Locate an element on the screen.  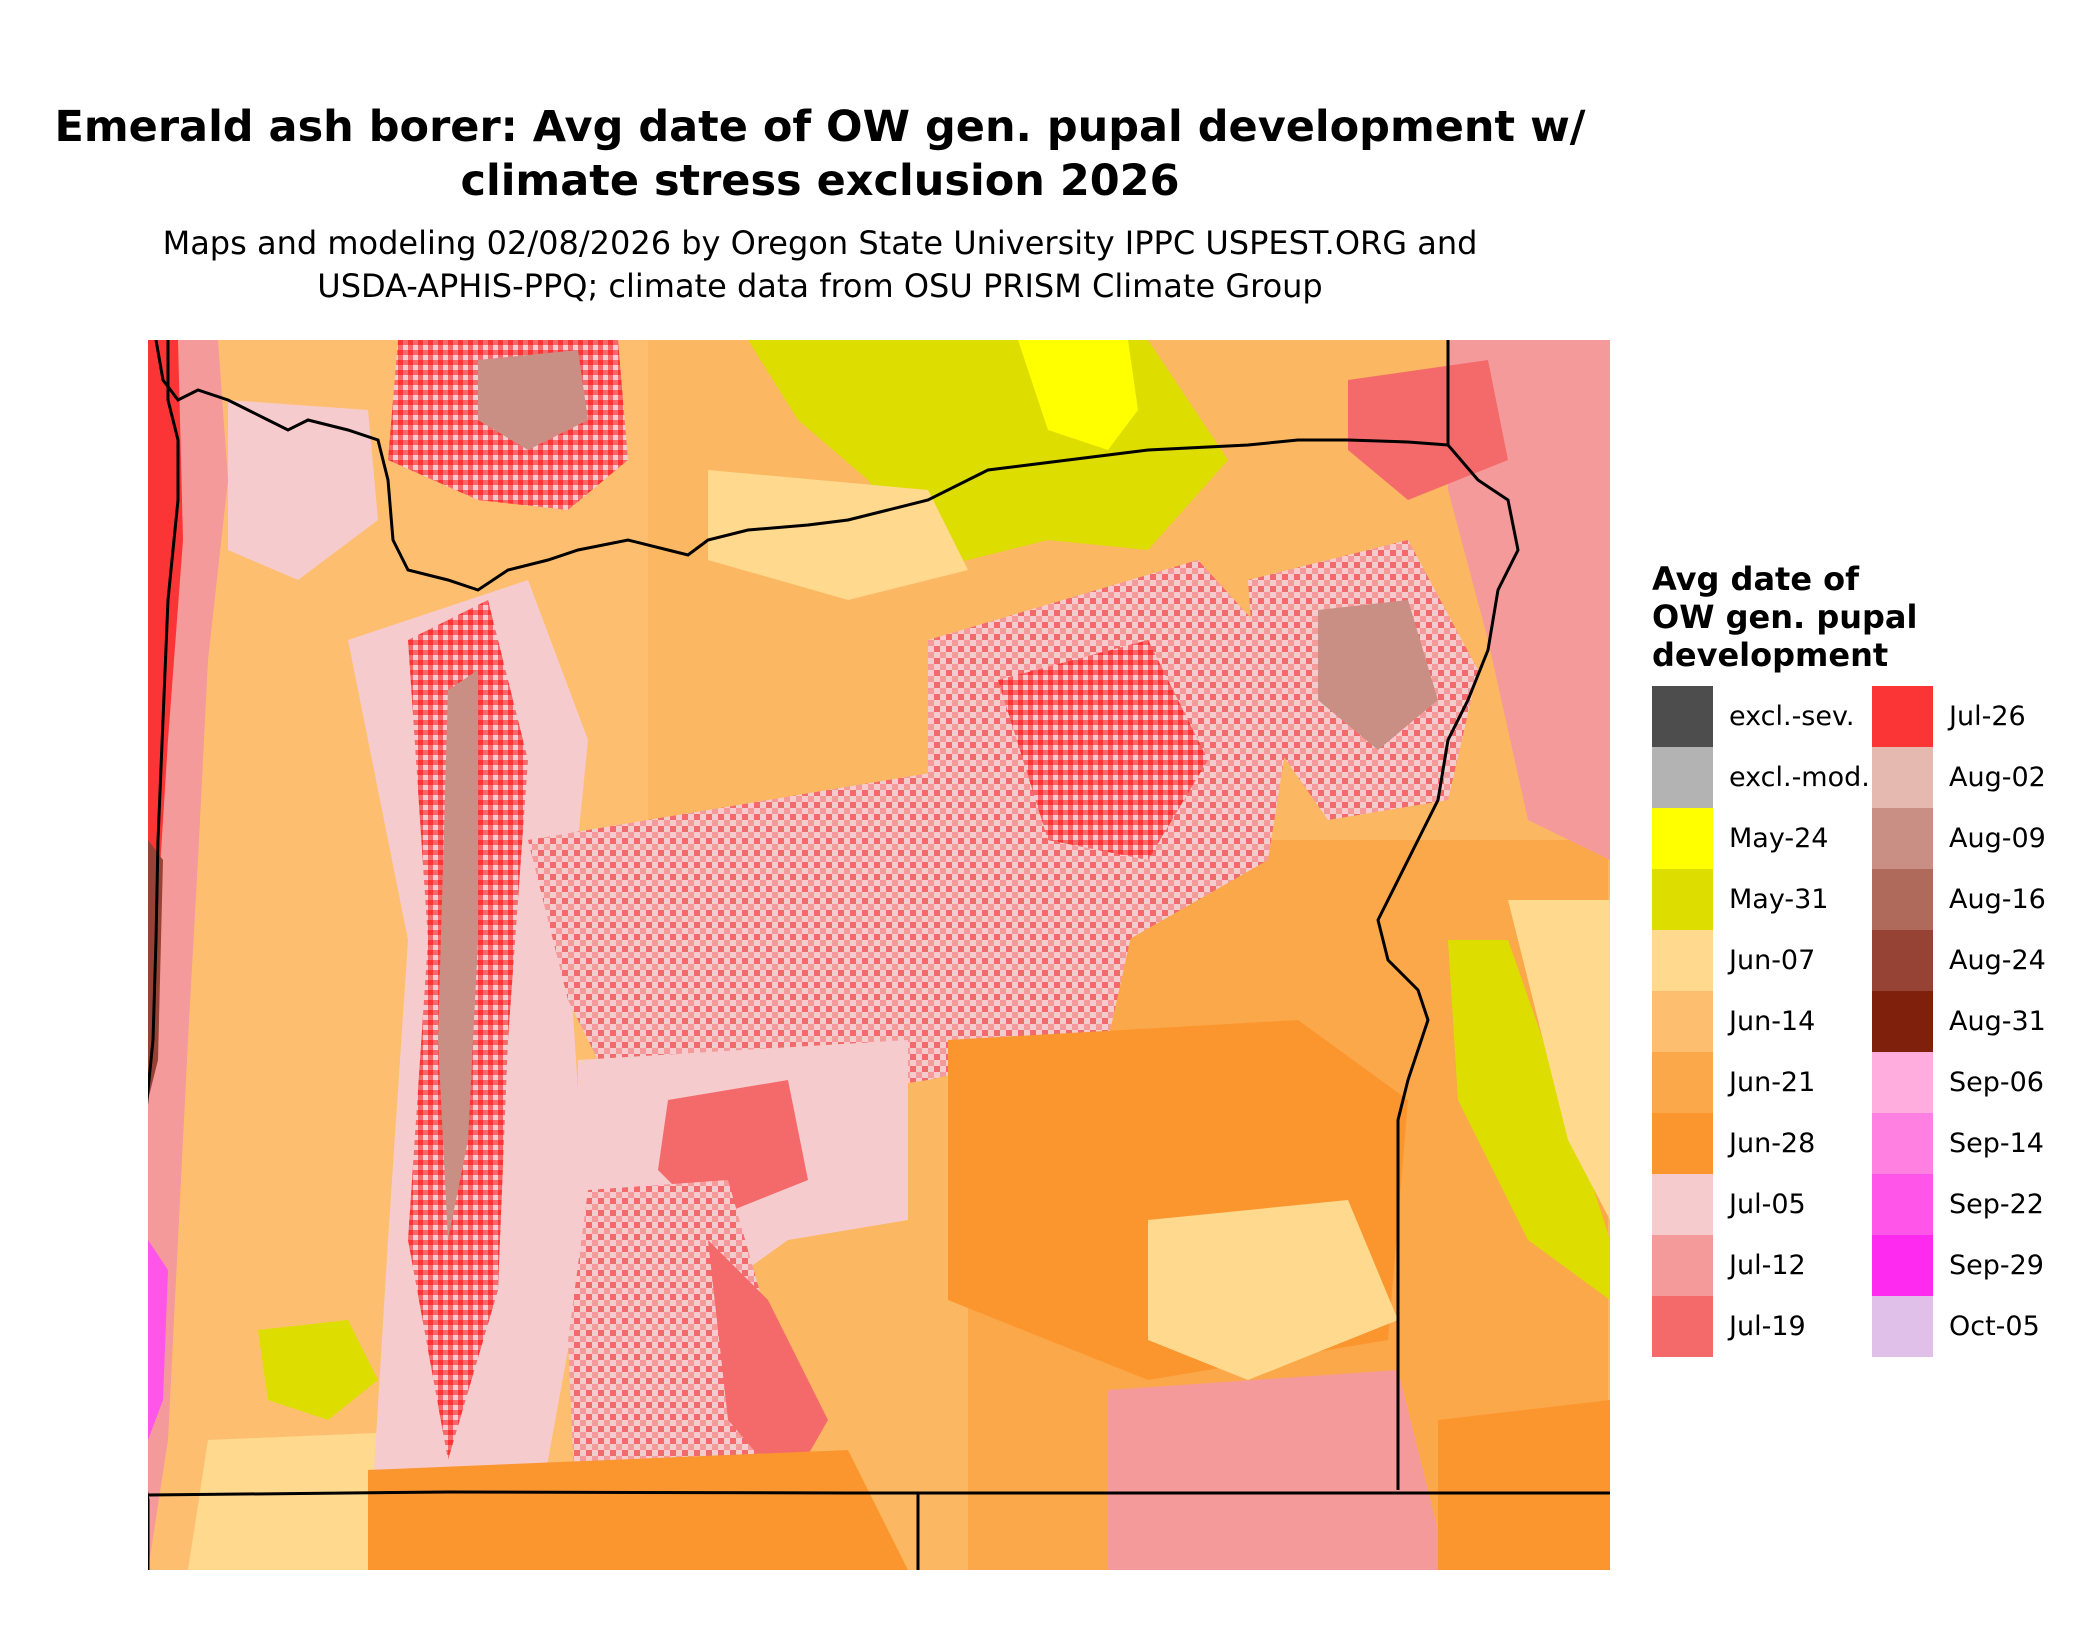
legend-item: Jun-28 is located at coordinates (1762, 1143).